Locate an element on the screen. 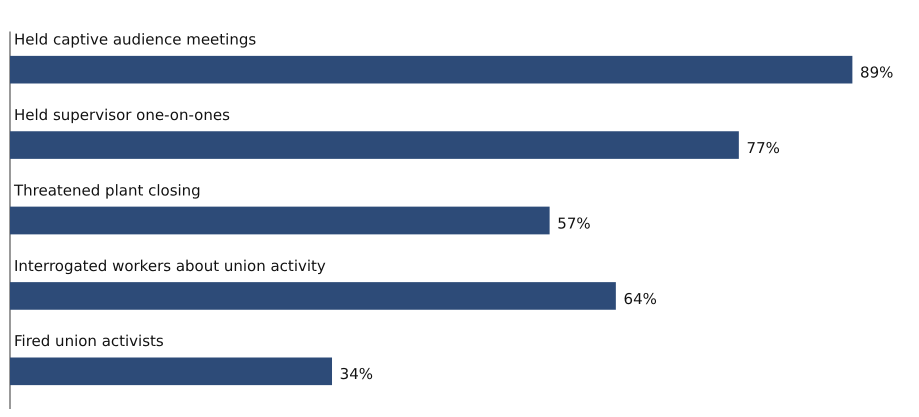  data-label: 34% is located at coordinates (357, 374).